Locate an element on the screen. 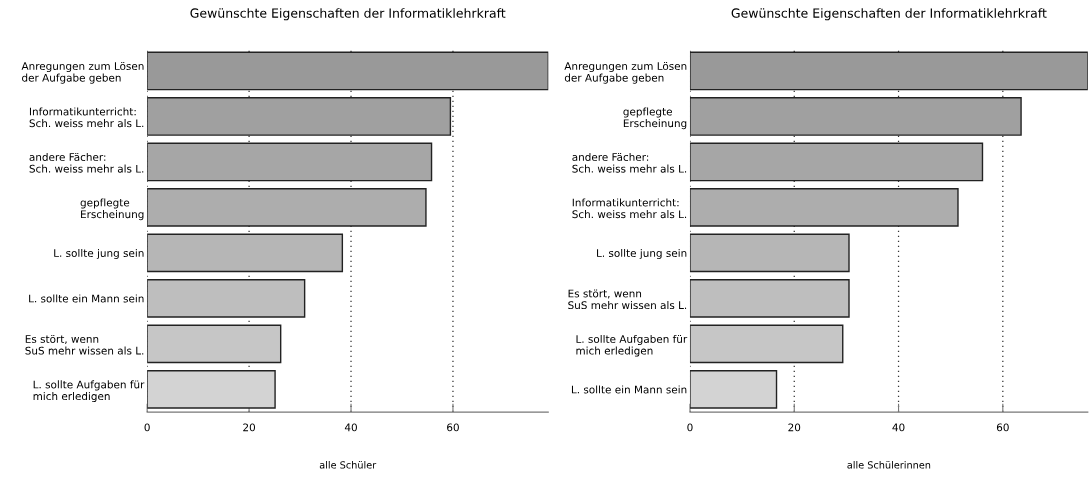 The height and width of the screenshot is (482, 1090). x-axis-title: alle Schülerinnen is located at coordinates (889, 465).